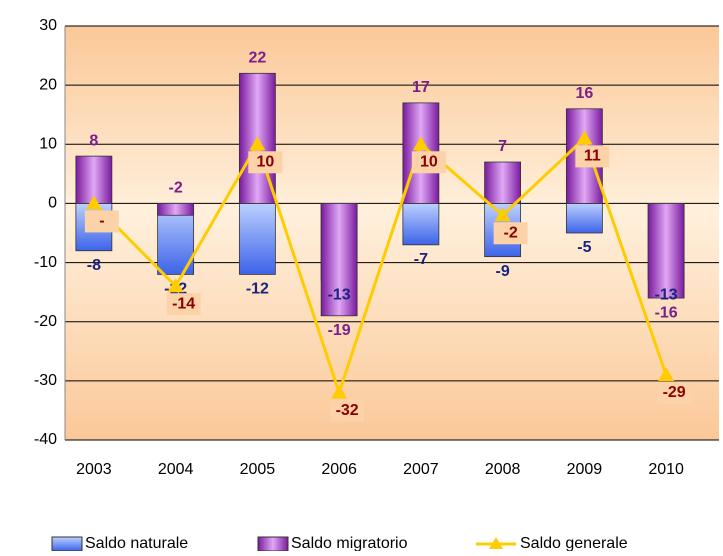  What do you see at coordinates (502, 146) in the screenshot?
I see `data-label: 7` at bounding box center [502, 146].